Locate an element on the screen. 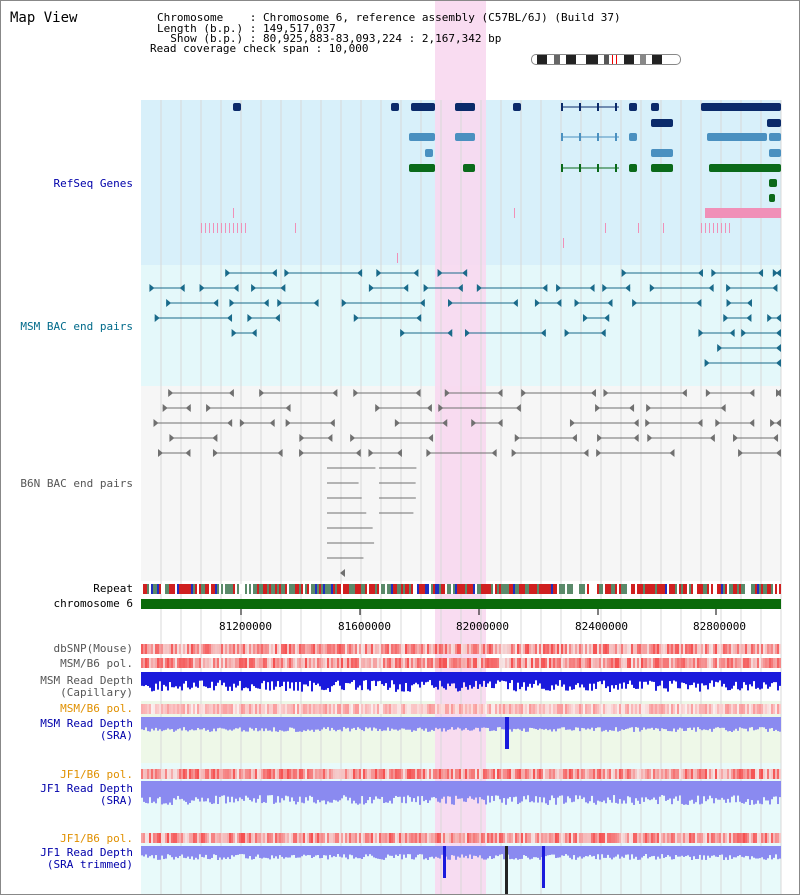 The image size is (800, 895). repeat-label: Repeat is located at coordinates (113, 588).